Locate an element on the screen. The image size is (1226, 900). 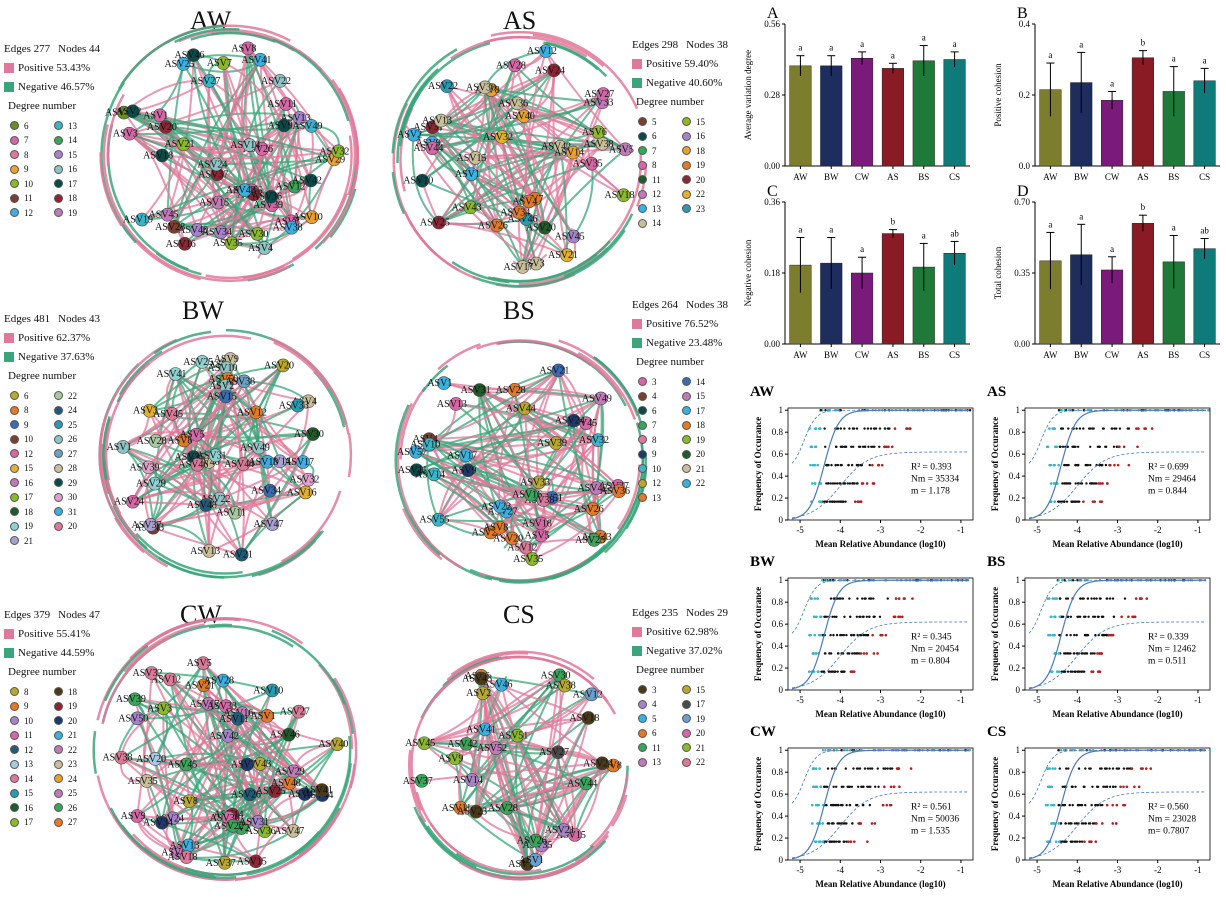
degree-value: 6 is located at coordinates (654, 410).